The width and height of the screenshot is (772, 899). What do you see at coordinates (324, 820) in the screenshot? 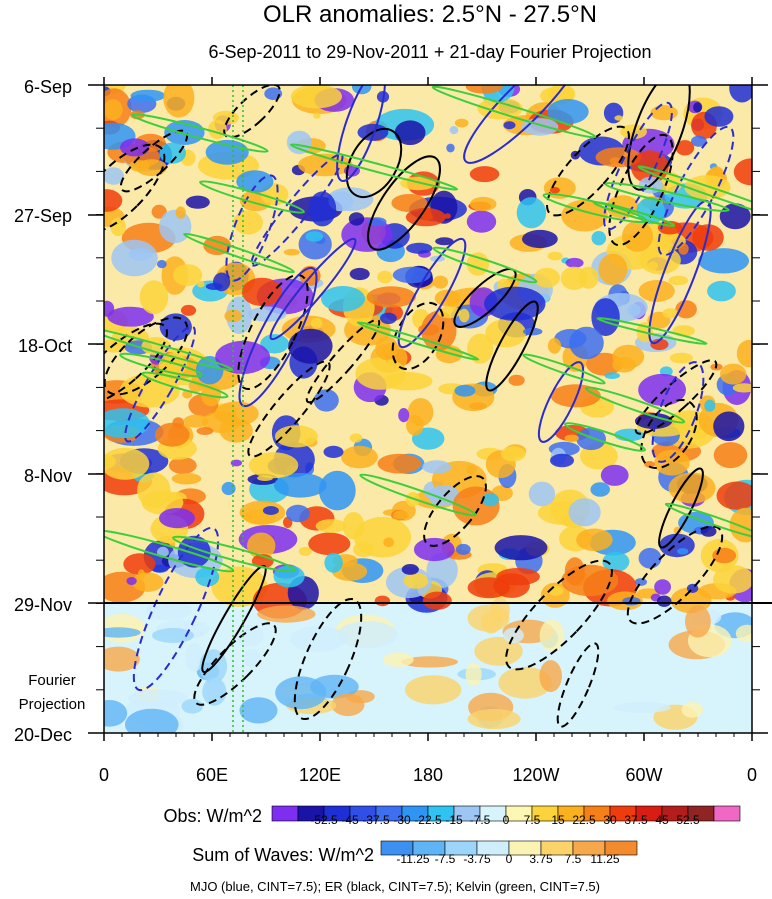
I see `obs-colorbar-tick-label: -52.5` at bounding box center [324, 820].